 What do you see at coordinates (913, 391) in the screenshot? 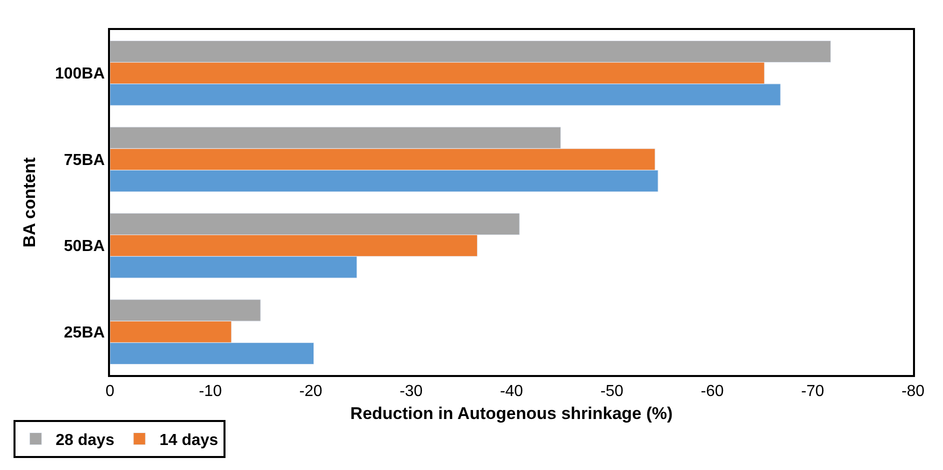
I see `x-tick-label: -80` at bounding box center [913, 391].